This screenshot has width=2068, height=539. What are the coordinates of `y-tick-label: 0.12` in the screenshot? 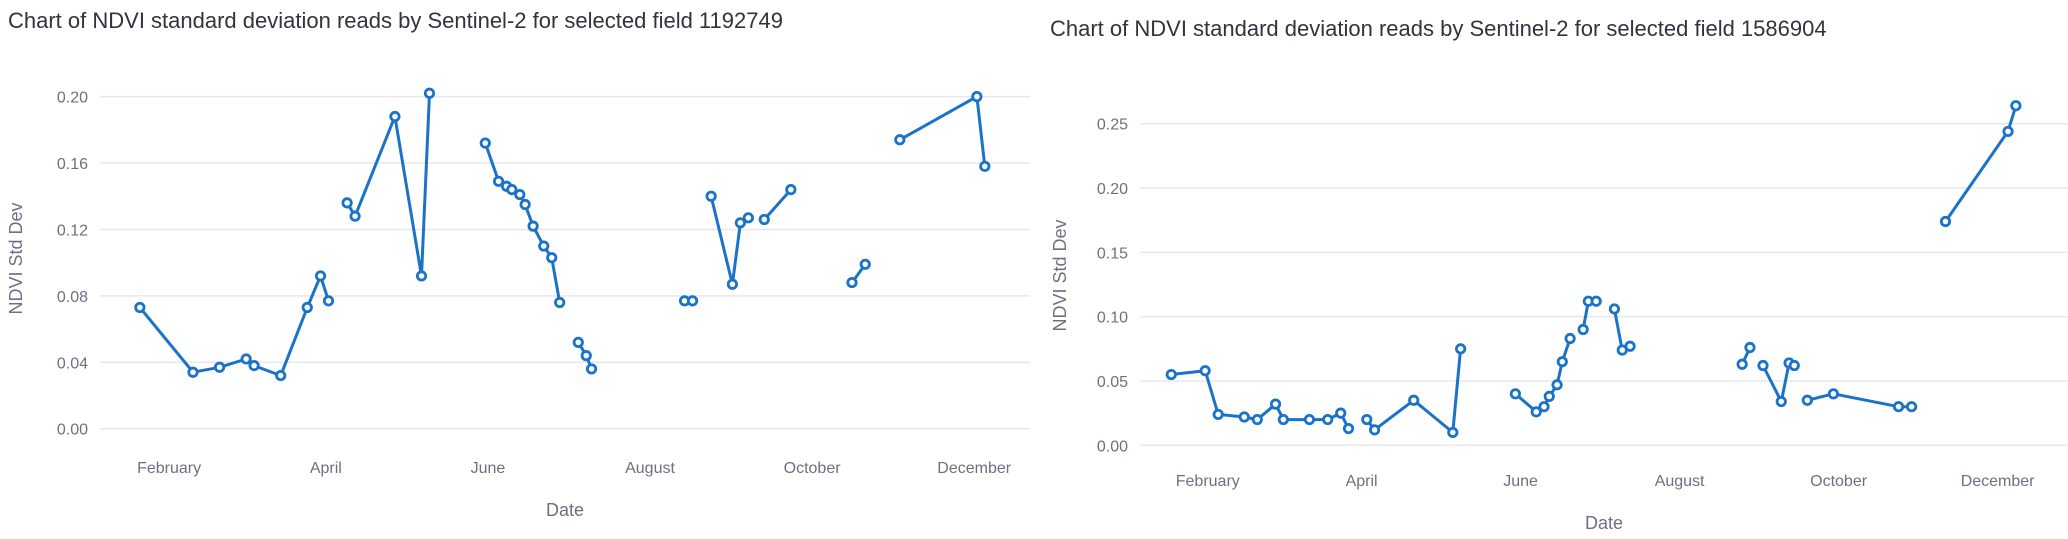 It's located at (72, 230).